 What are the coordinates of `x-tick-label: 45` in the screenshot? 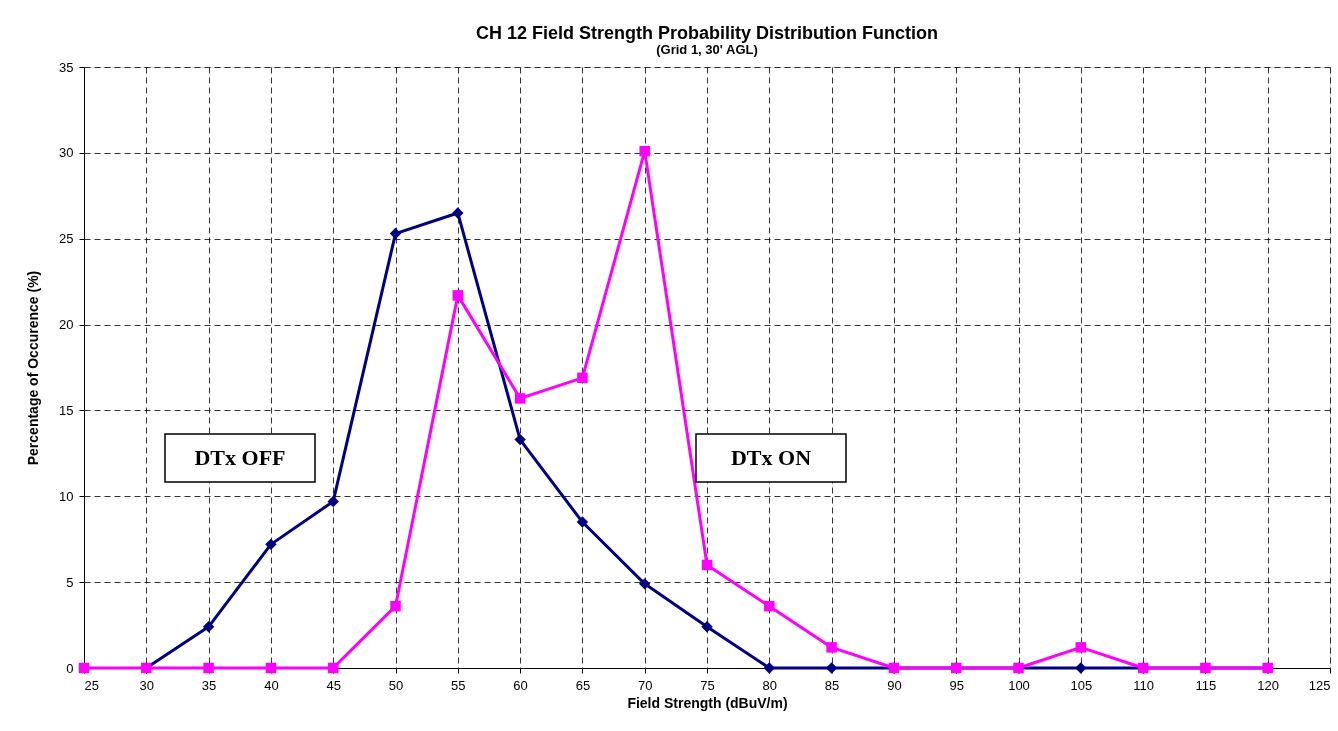 It's located at (333, 685).